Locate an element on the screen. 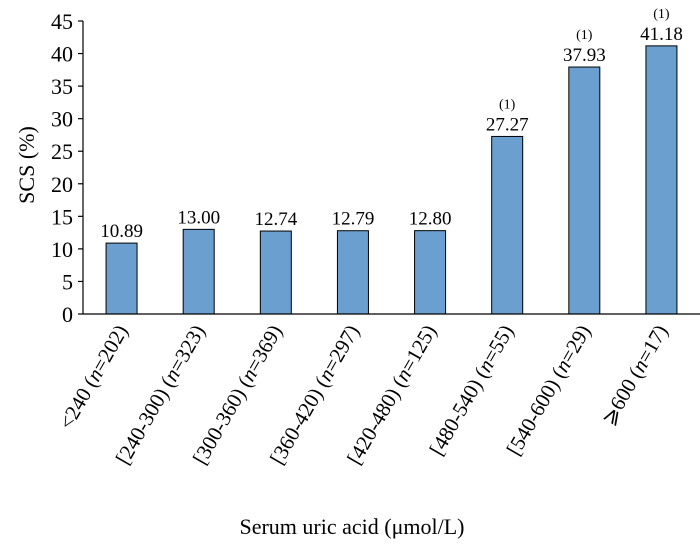 The width and height of the screenshot is (700, 546). x-tick-range: <240 ( is located at coordinates (78, 403).